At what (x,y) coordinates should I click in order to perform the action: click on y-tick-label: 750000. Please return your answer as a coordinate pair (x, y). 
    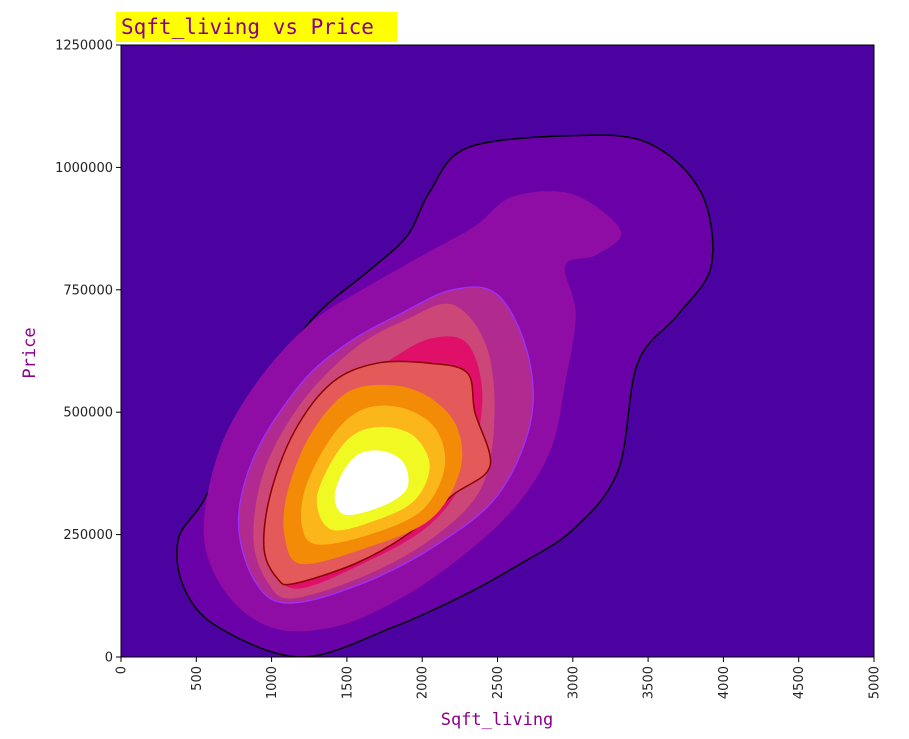
    Looking at the image, I should click on (88, 290).